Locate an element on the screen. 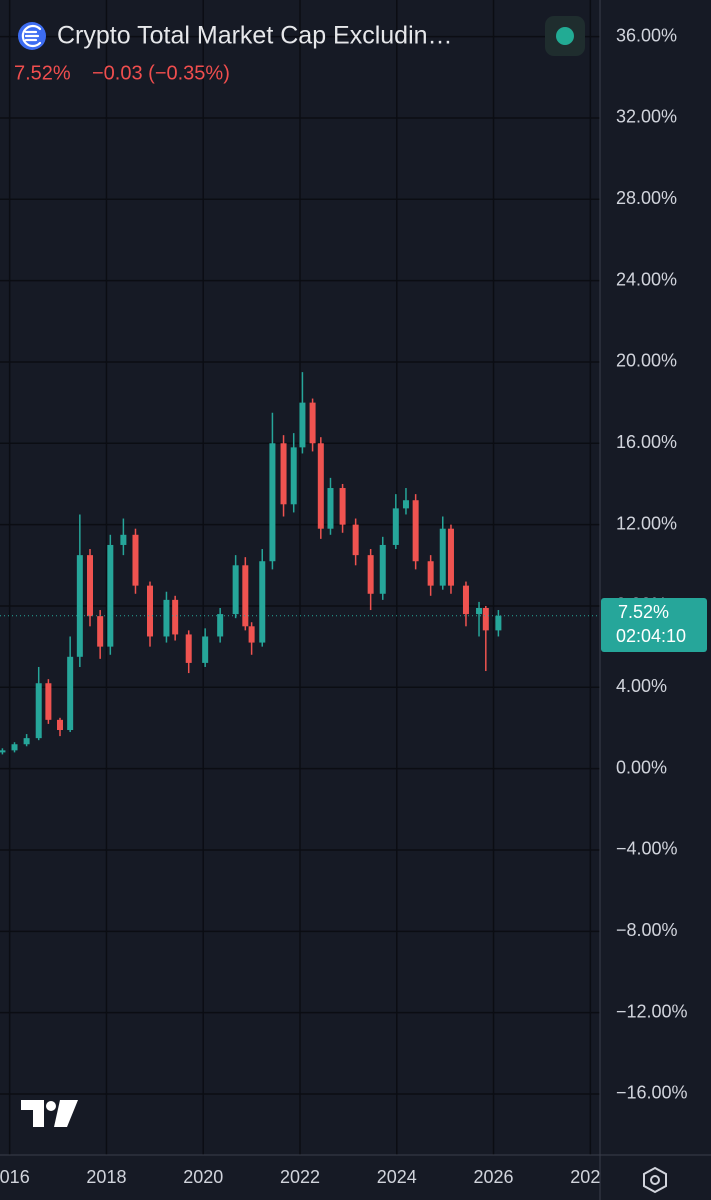 The image size is (711, 1200). y-tick-label: −4.00% is located at coordinates (647, 849).